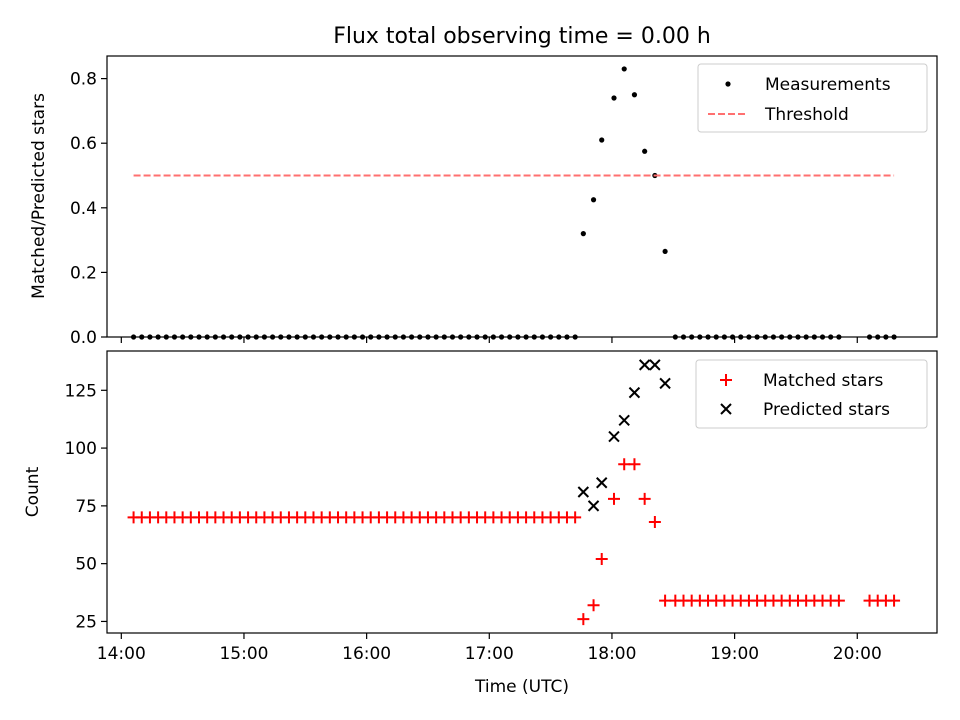  What do you see at coordinates (611, 654) in the screenshot?
I see `x-tick-label: 18:00` at bounding box center [611, 654].